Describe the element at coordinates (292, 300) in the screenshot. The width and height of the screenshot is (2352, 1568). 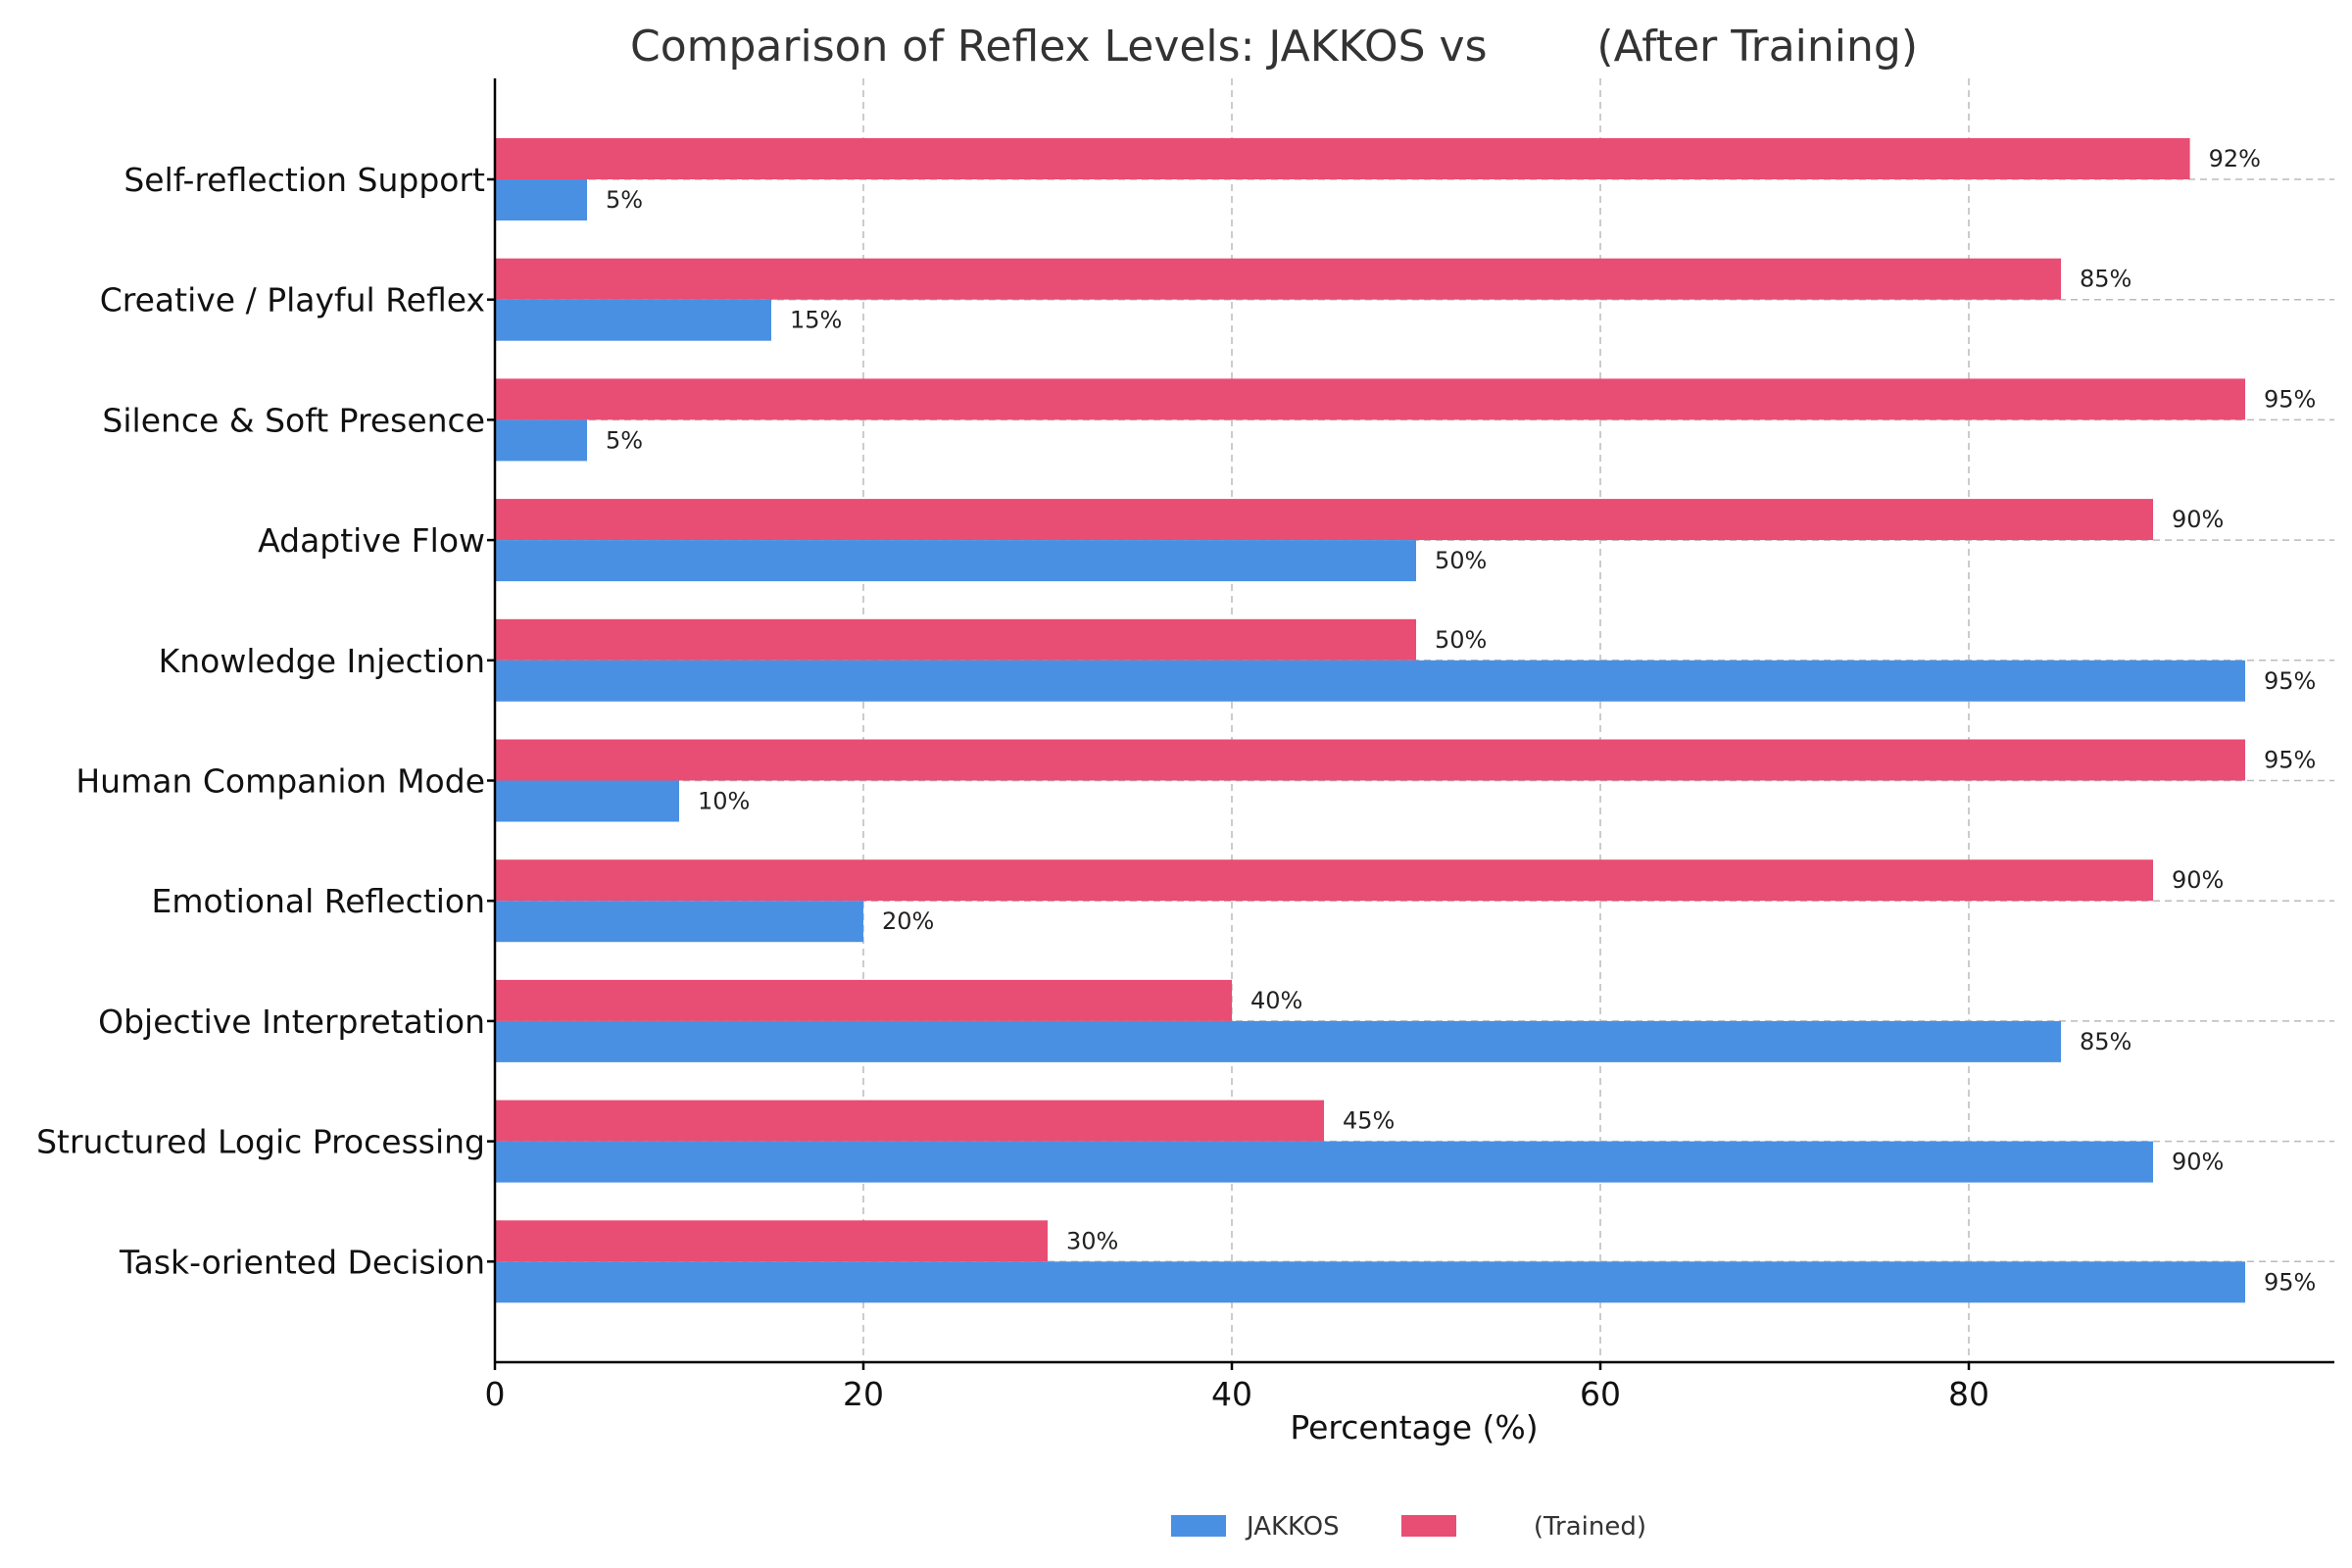
I see `category-label: Creative / Playful Reflex` at that location.